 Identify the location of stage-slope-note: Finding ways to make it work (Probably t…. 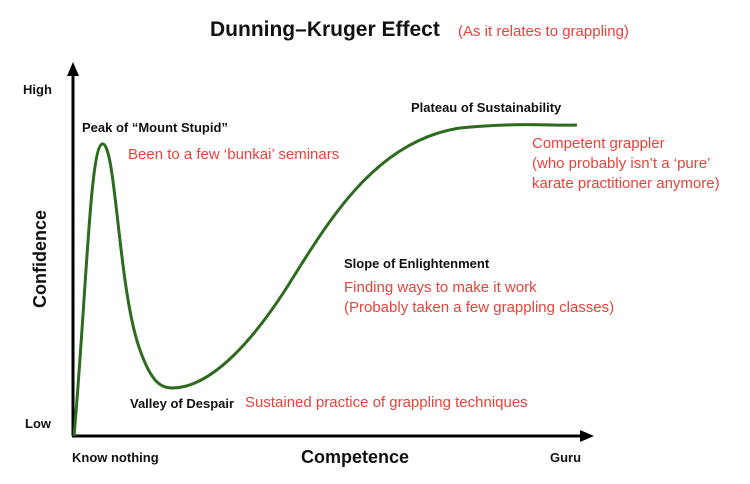
(479, 298).